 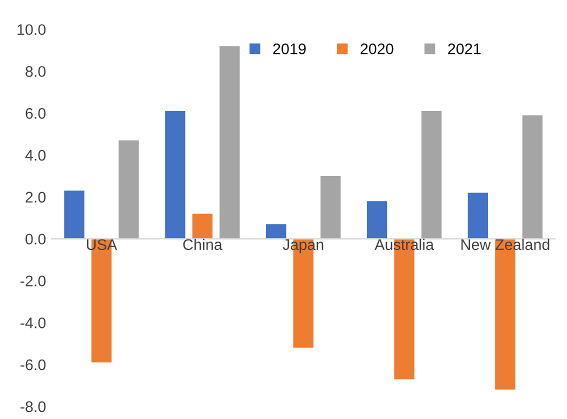 I want to click on x-tick-label: China, so click(x=202, y=244).